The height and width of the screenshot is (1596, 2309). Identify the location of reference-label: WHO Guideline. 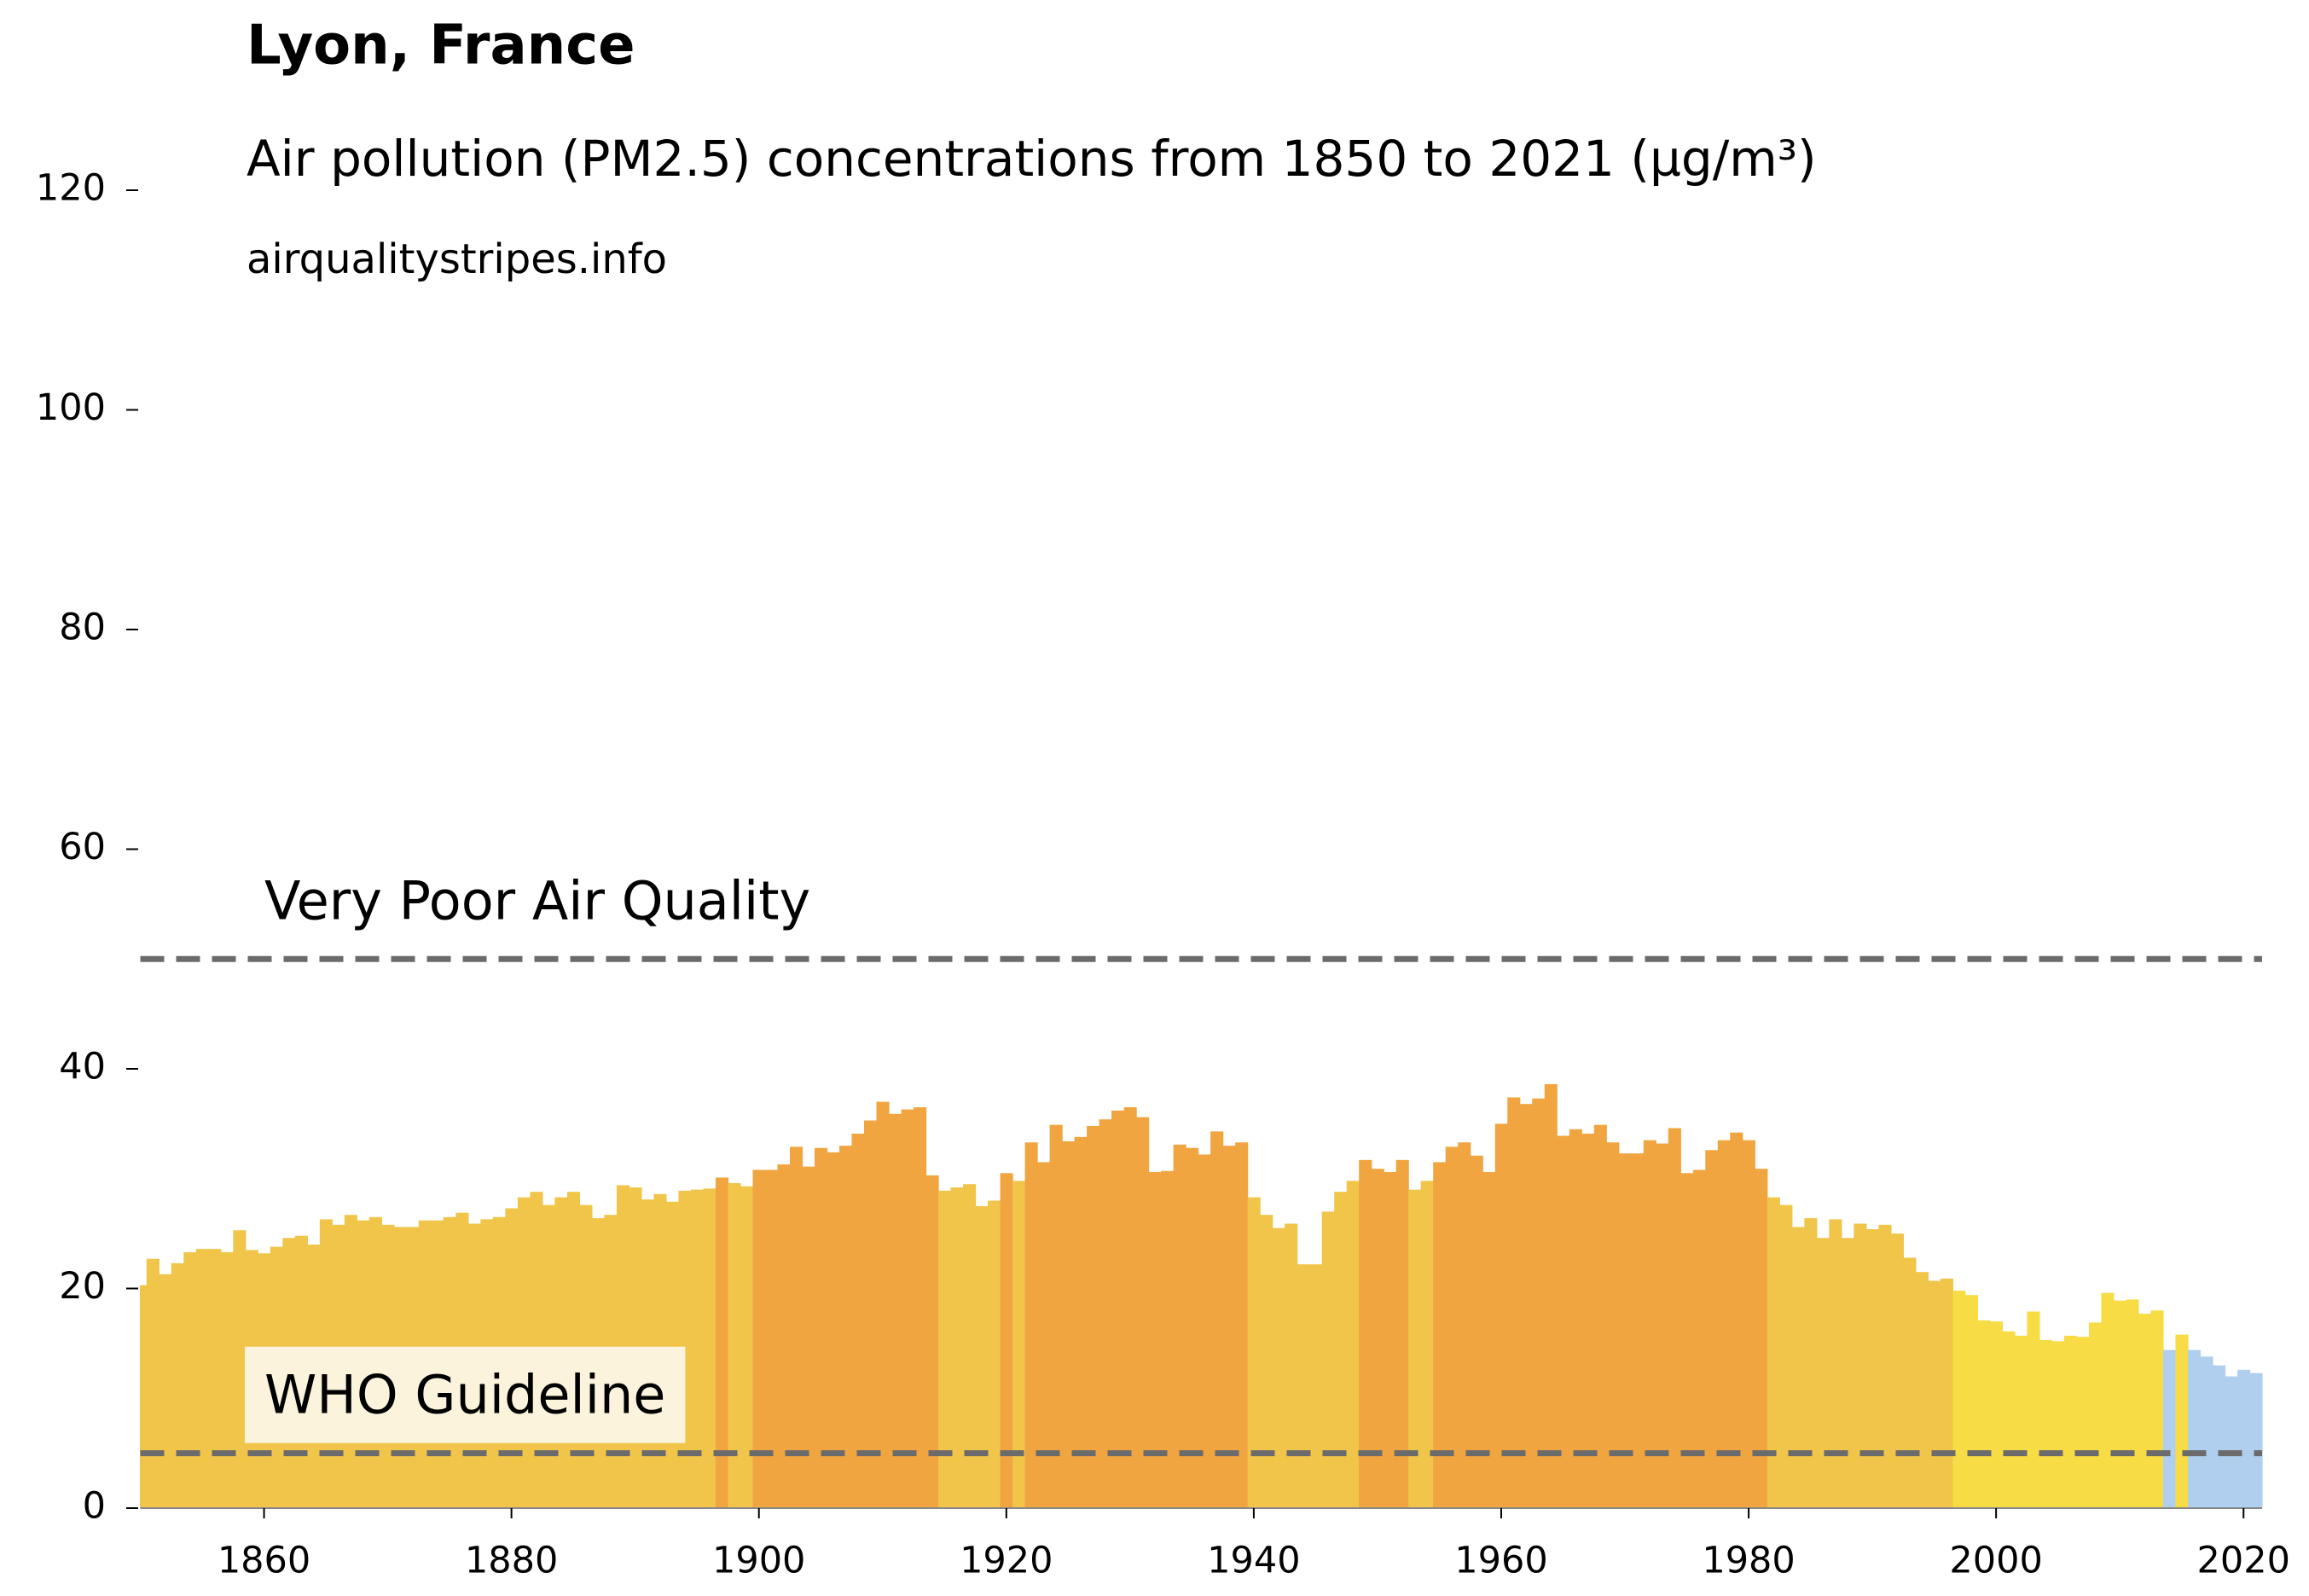
(465, 1395).